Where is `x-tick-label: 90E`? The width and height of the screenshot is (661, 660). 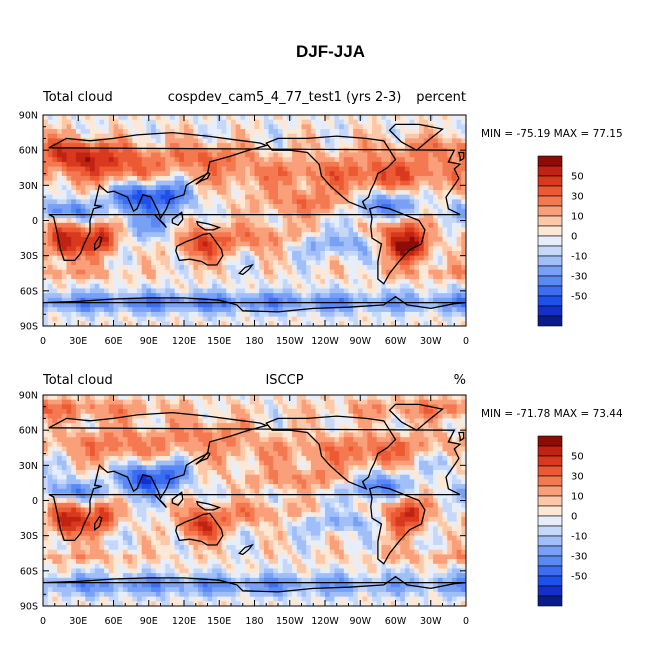
x-tick-label: 90E is located at coordinates (149, 341).